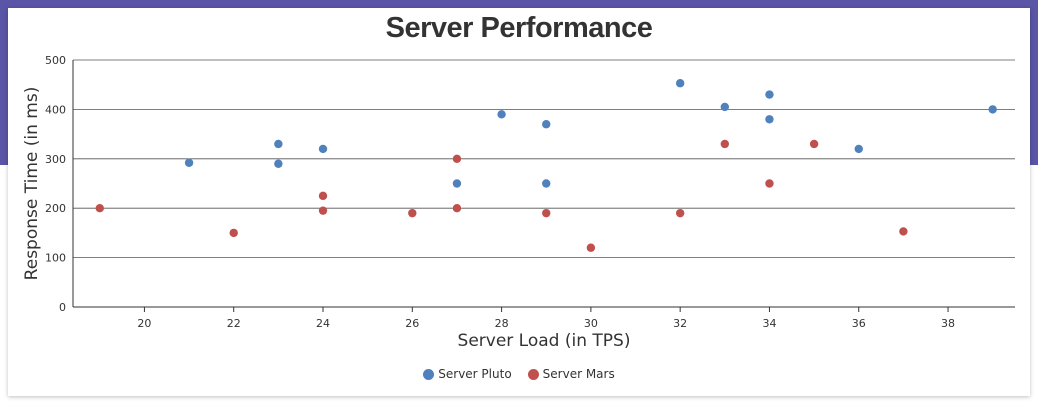 The height and width of the screenshot is (403, 1038). I want to click on legend-label-pluto: Server Pluto, so click(475, 374).